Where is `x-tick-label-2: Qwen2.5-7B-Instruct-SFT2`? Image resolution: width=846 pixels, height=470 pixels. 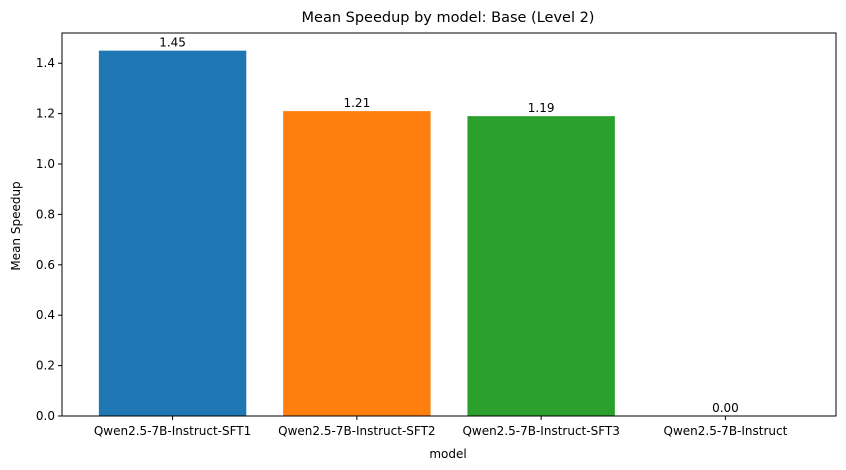
x-tick-label-2: Qwen2.5-7B-Instruct-SFT2 is located at coordinates (356, 431).